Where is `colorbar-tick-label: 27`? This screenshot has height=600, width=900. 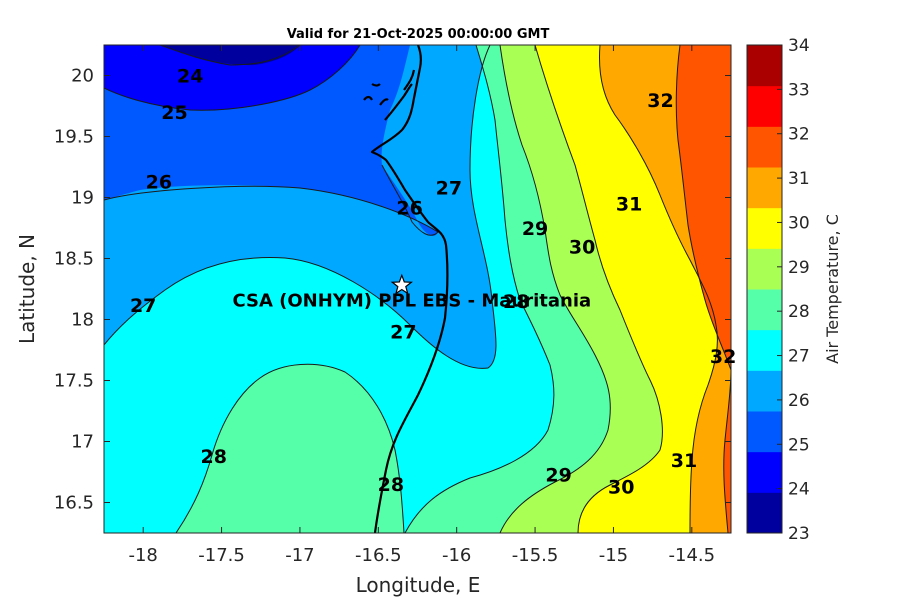 colorbar-tick-label: 27 is located at coordinates (799, 357).